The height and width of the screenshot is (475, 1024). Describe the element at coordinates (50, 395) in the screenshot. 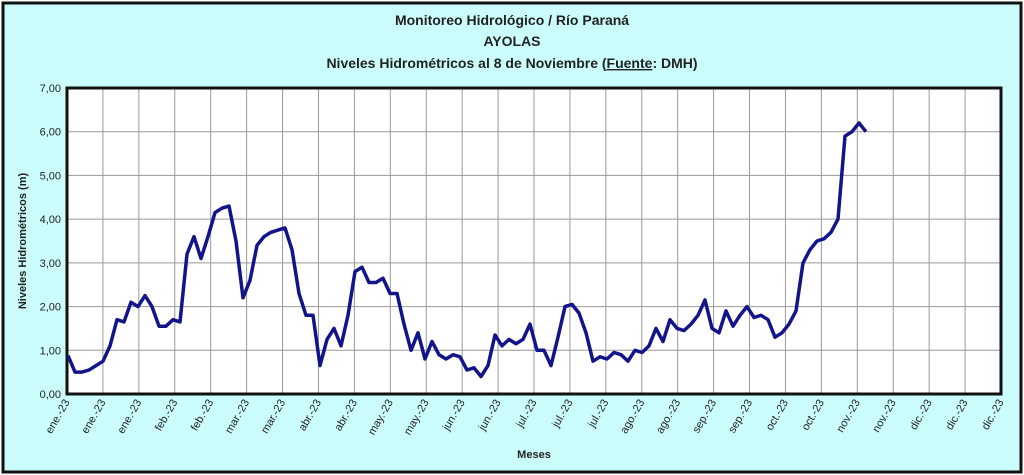

I see `y-tick-label: 0,00` at that location.